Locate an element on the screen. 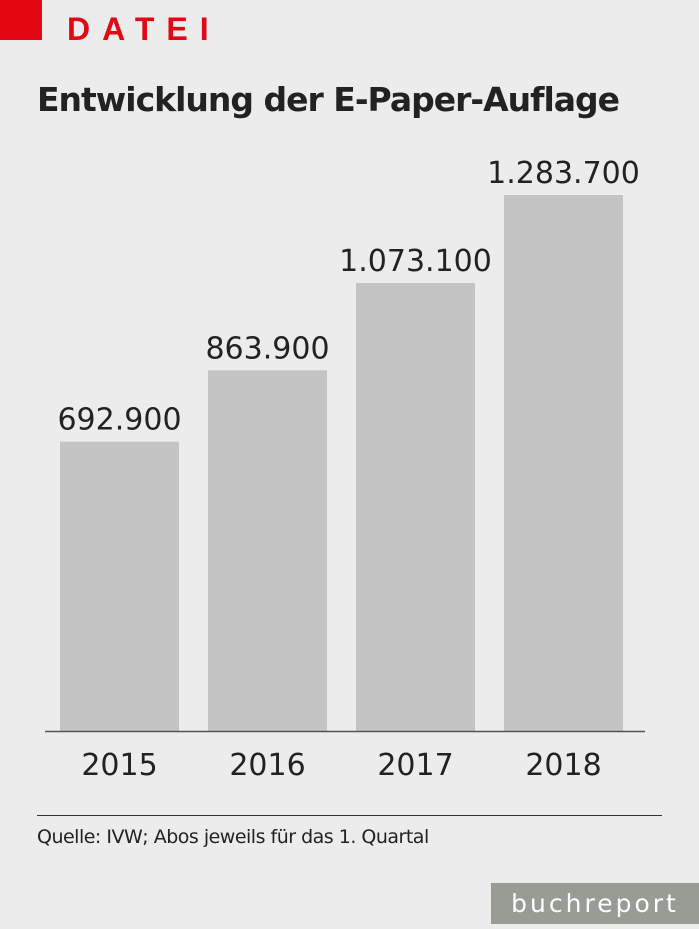 This screenshot has height=929, width=699. red-square-logo is located at coordinates (21, 20).